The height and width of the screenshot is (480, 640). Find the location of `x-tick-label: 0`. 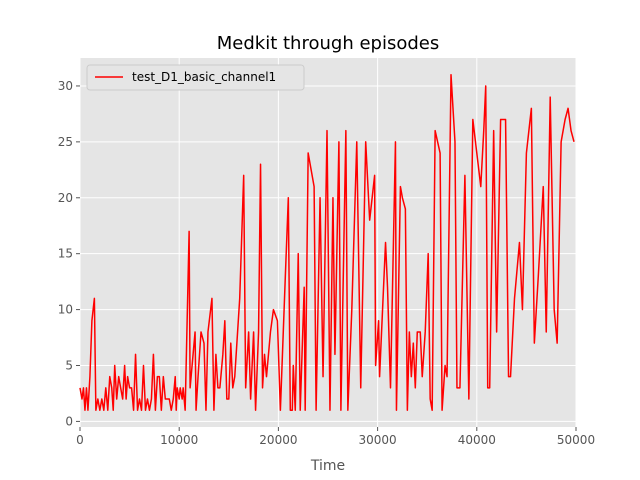

x-tick-label: 0 is located at coordinates (80, 440).